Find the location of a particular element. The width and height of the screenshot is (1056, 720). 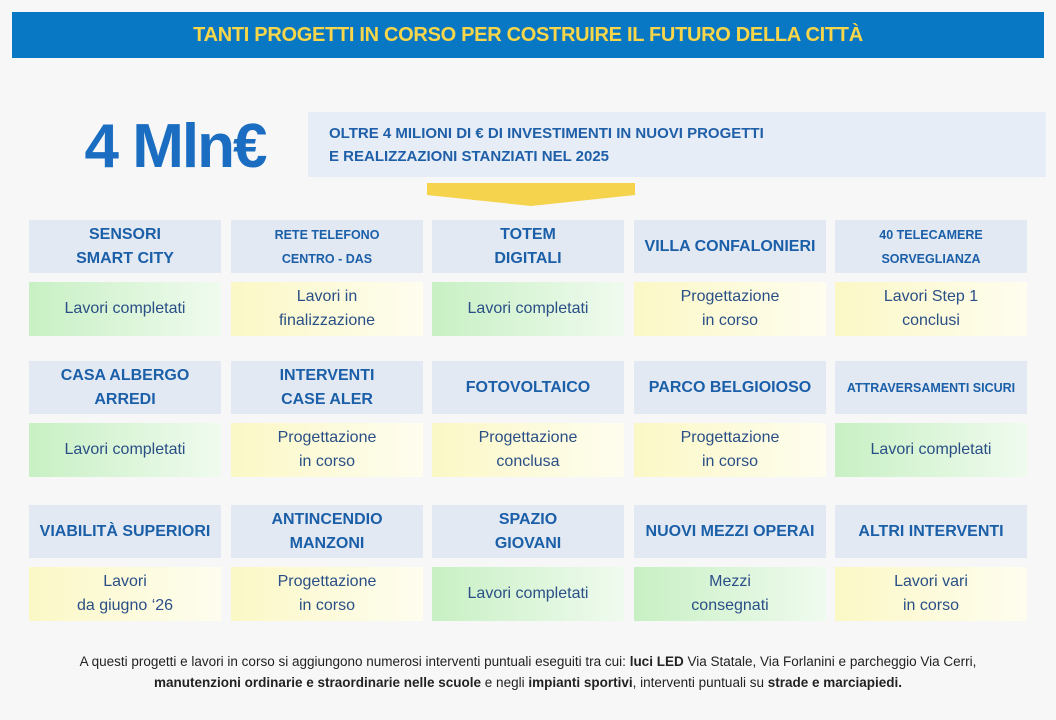

footer-segment: impianti sportivi is located at coordinates (580, 682).